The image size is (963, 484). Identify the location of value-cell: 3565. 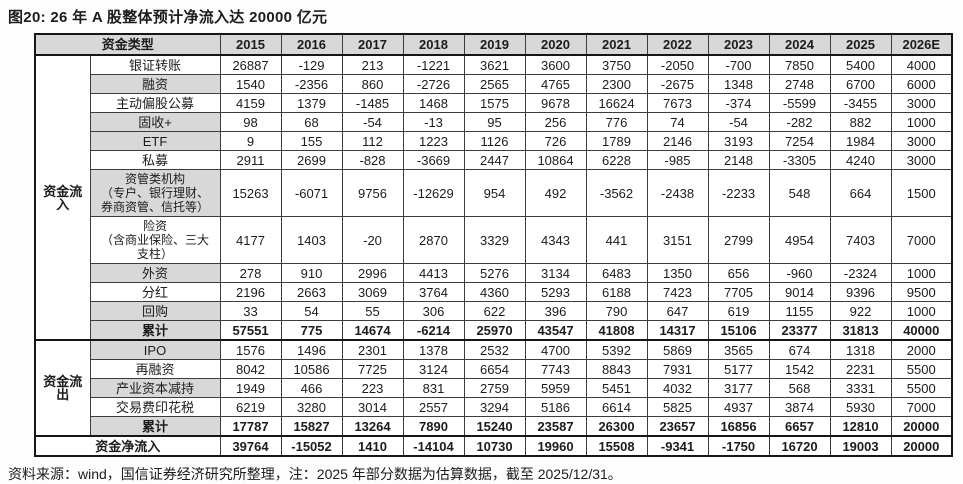
(738, 349).